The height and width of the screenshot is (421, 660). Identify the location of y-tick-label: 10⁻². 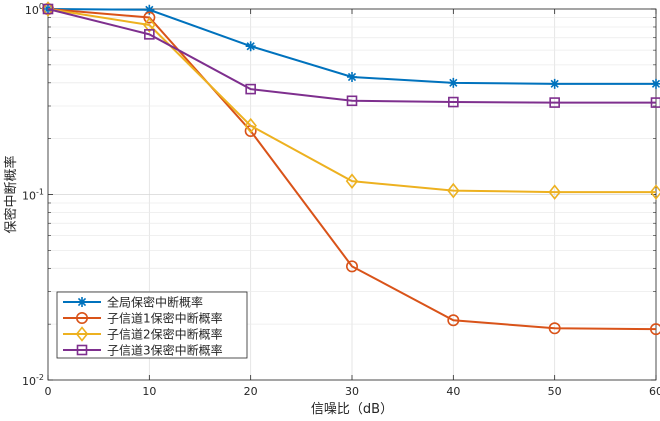
(33, 380).